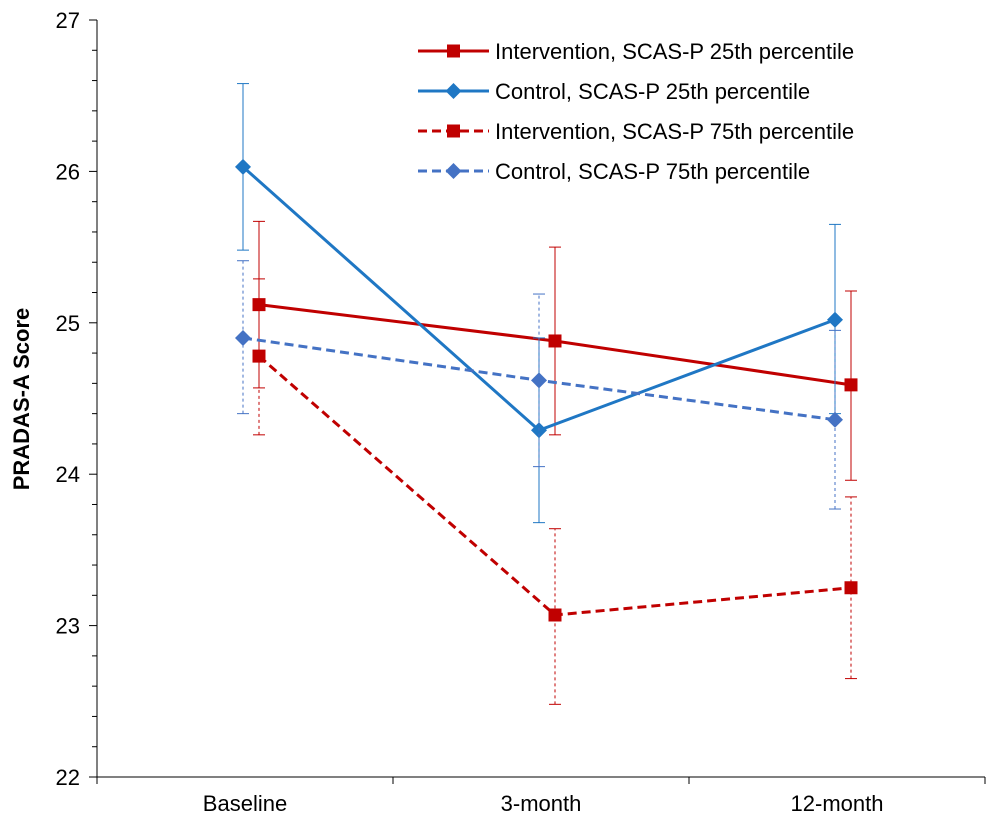  What do you see at coordinates (674, 51) in the screenshot?
I see `legend-label: Intervention, SCAS-P 25th percentile` at bounding box center [674, 51].